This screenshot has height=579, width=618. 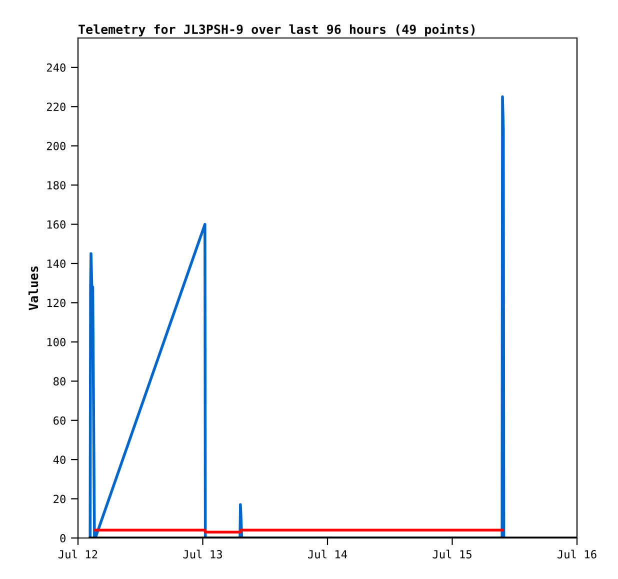 I want to click on y-tick-label: 0, so click(x=63, y=538).